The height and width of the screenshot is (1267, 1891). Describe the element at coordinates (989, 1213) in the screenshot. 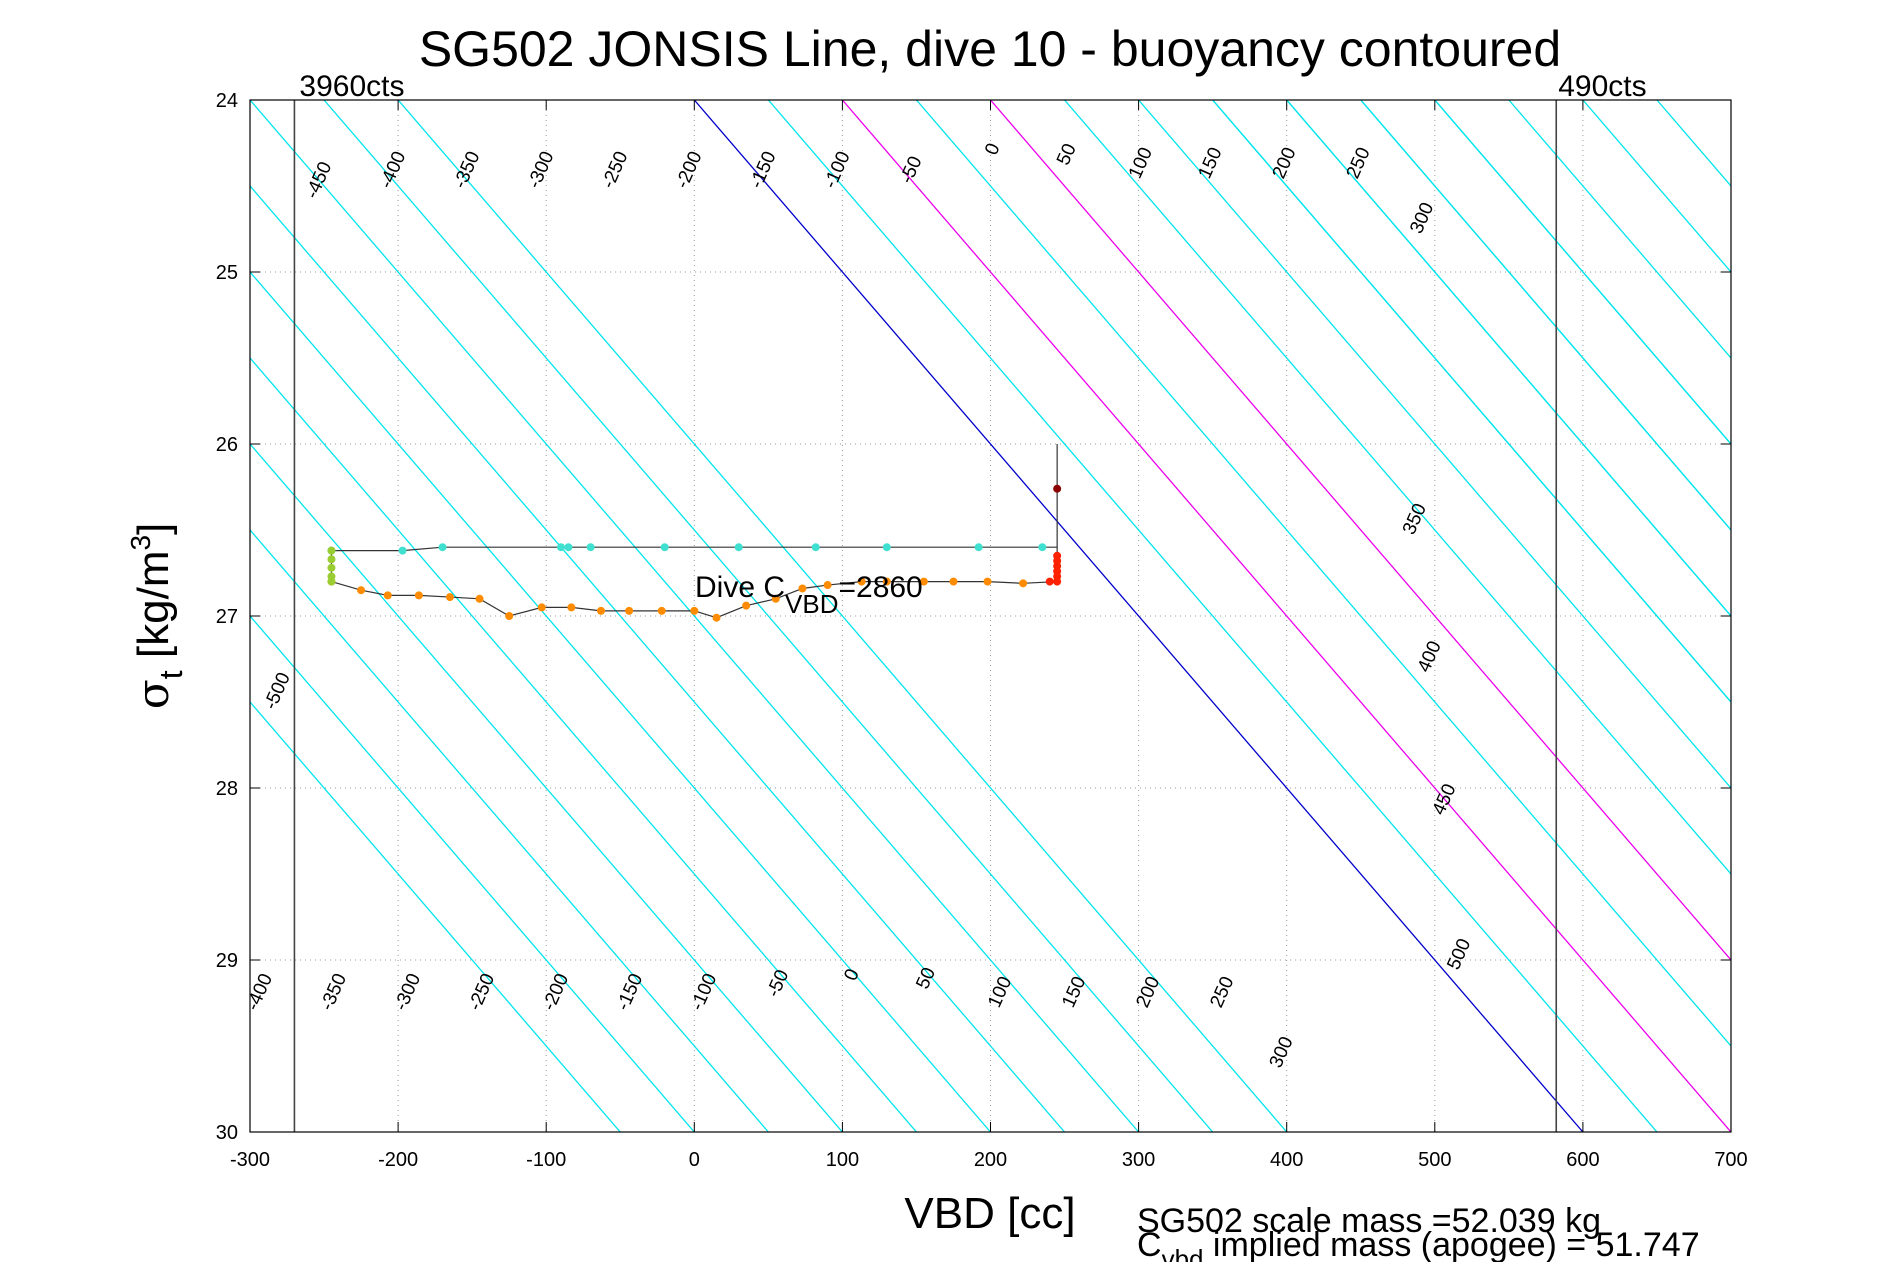

I see `x-axis-label: VBD [cc]` at that location.